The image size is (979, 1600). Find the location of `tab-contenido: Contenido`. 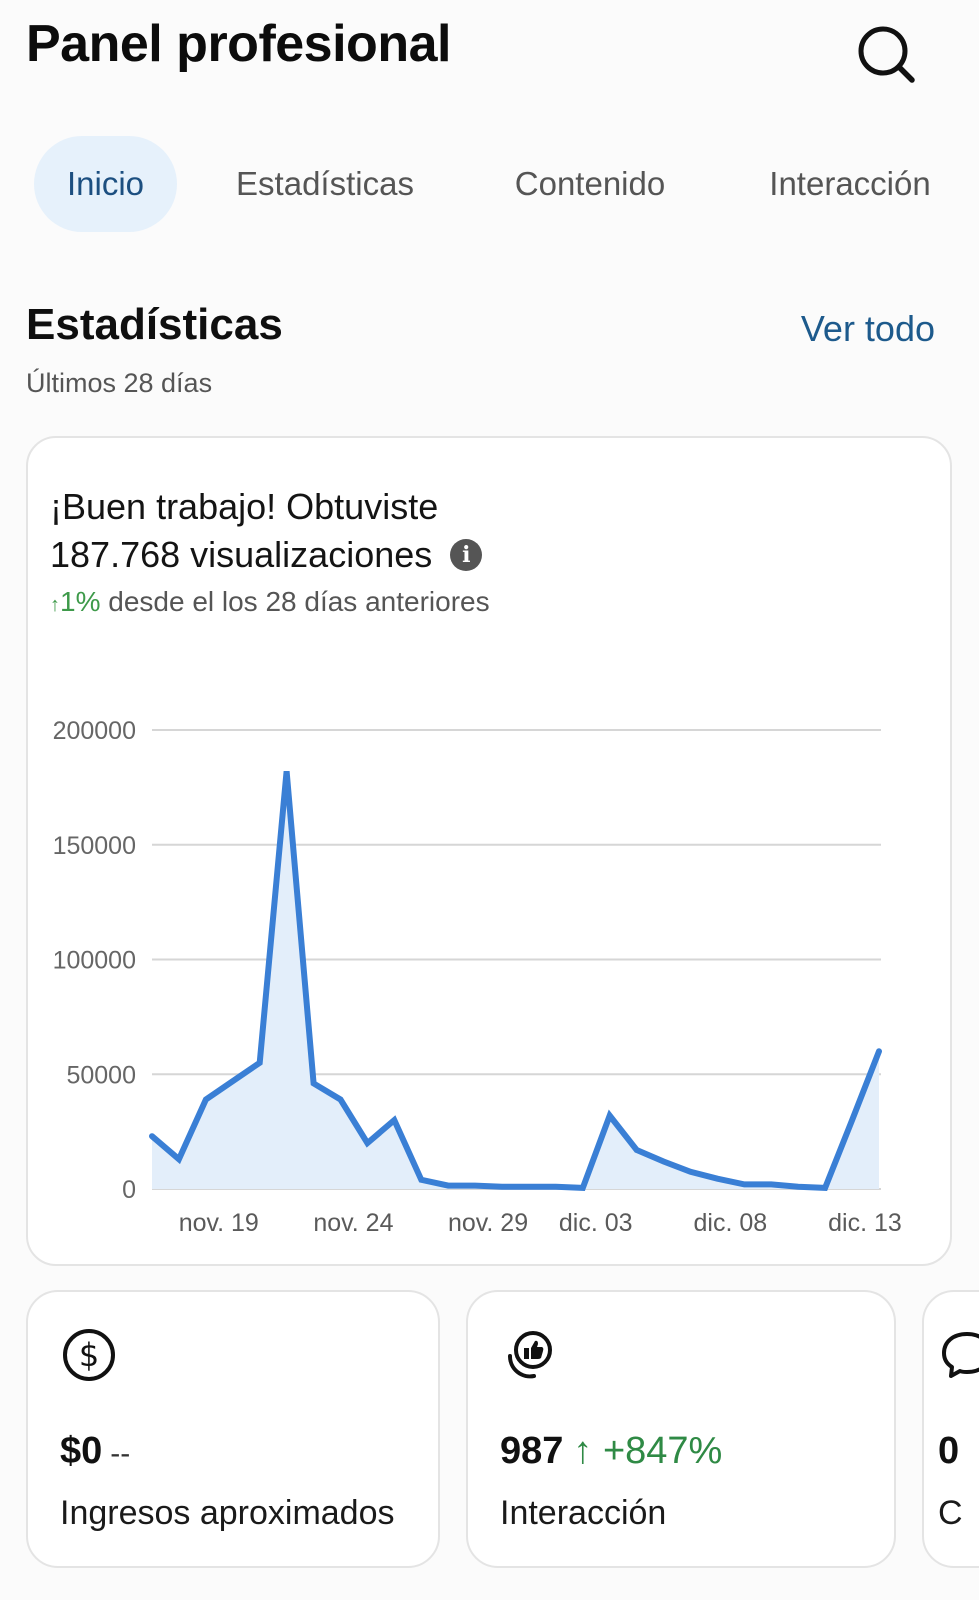

tab-contenido: Contenido is located at coordinates (590, 184).